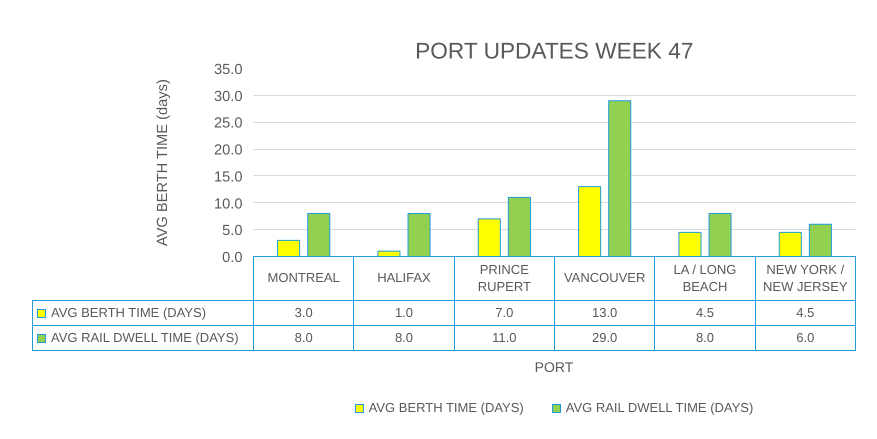 Image resolution: width=877 pixels, height=439 pixels. I want to click on data-label: 11.0, so click(504, 338).